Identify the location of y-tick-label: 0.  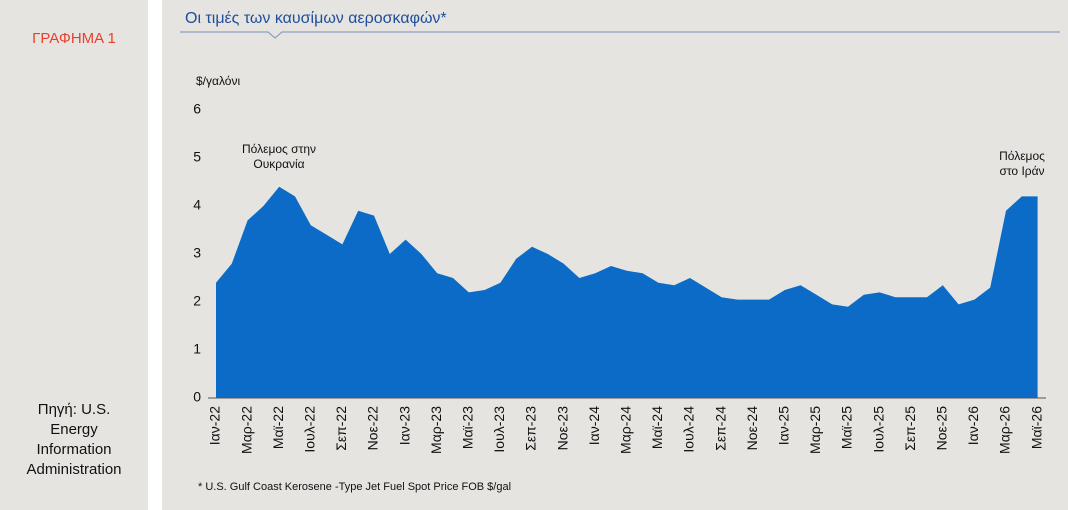
(197, 397).